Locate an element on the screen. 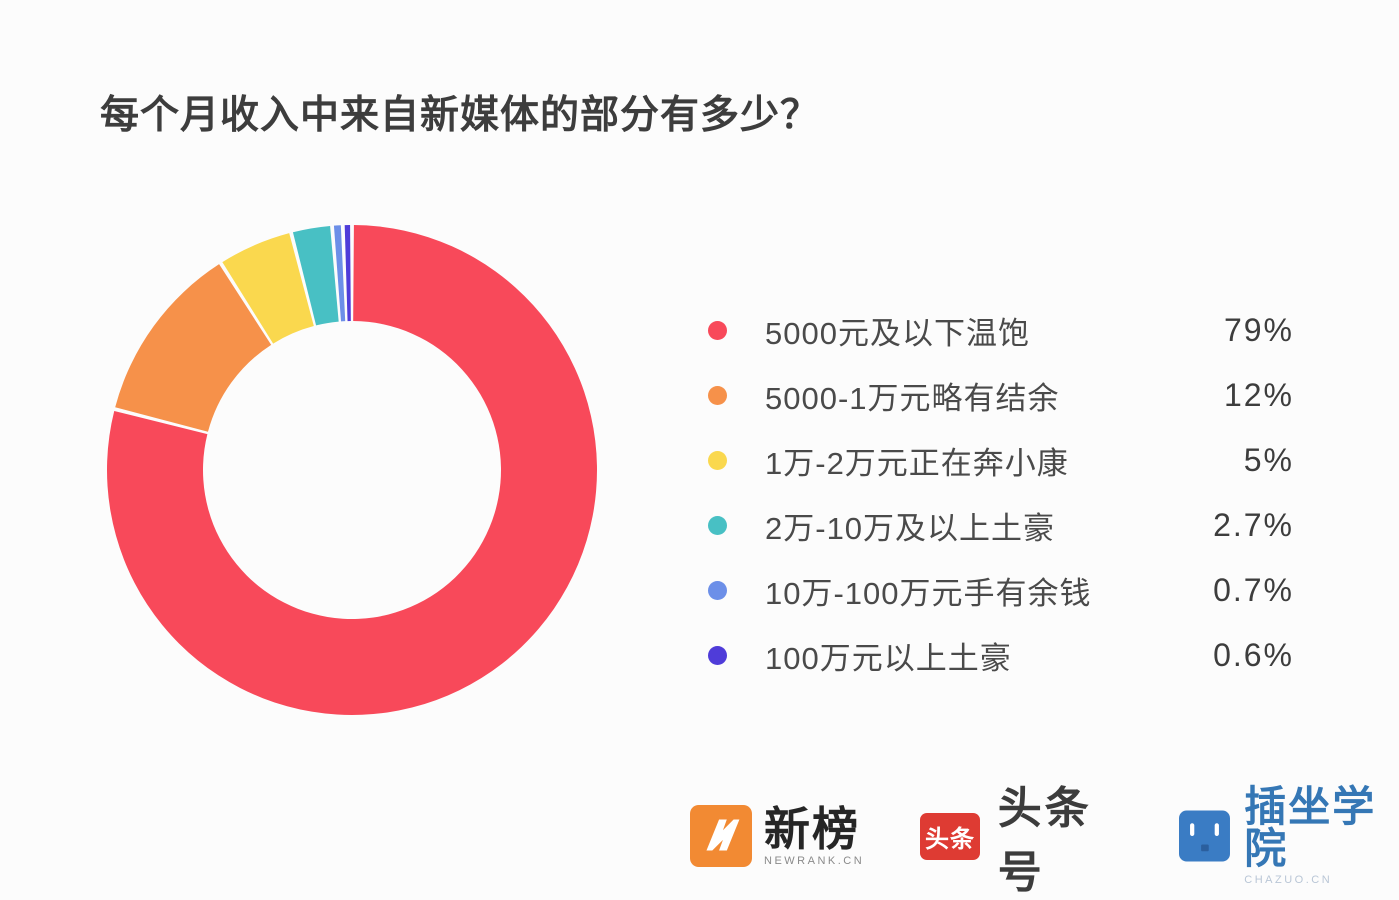  legend-label: 1万-2万元正在奔小康 is located at coordinates (917, 463).